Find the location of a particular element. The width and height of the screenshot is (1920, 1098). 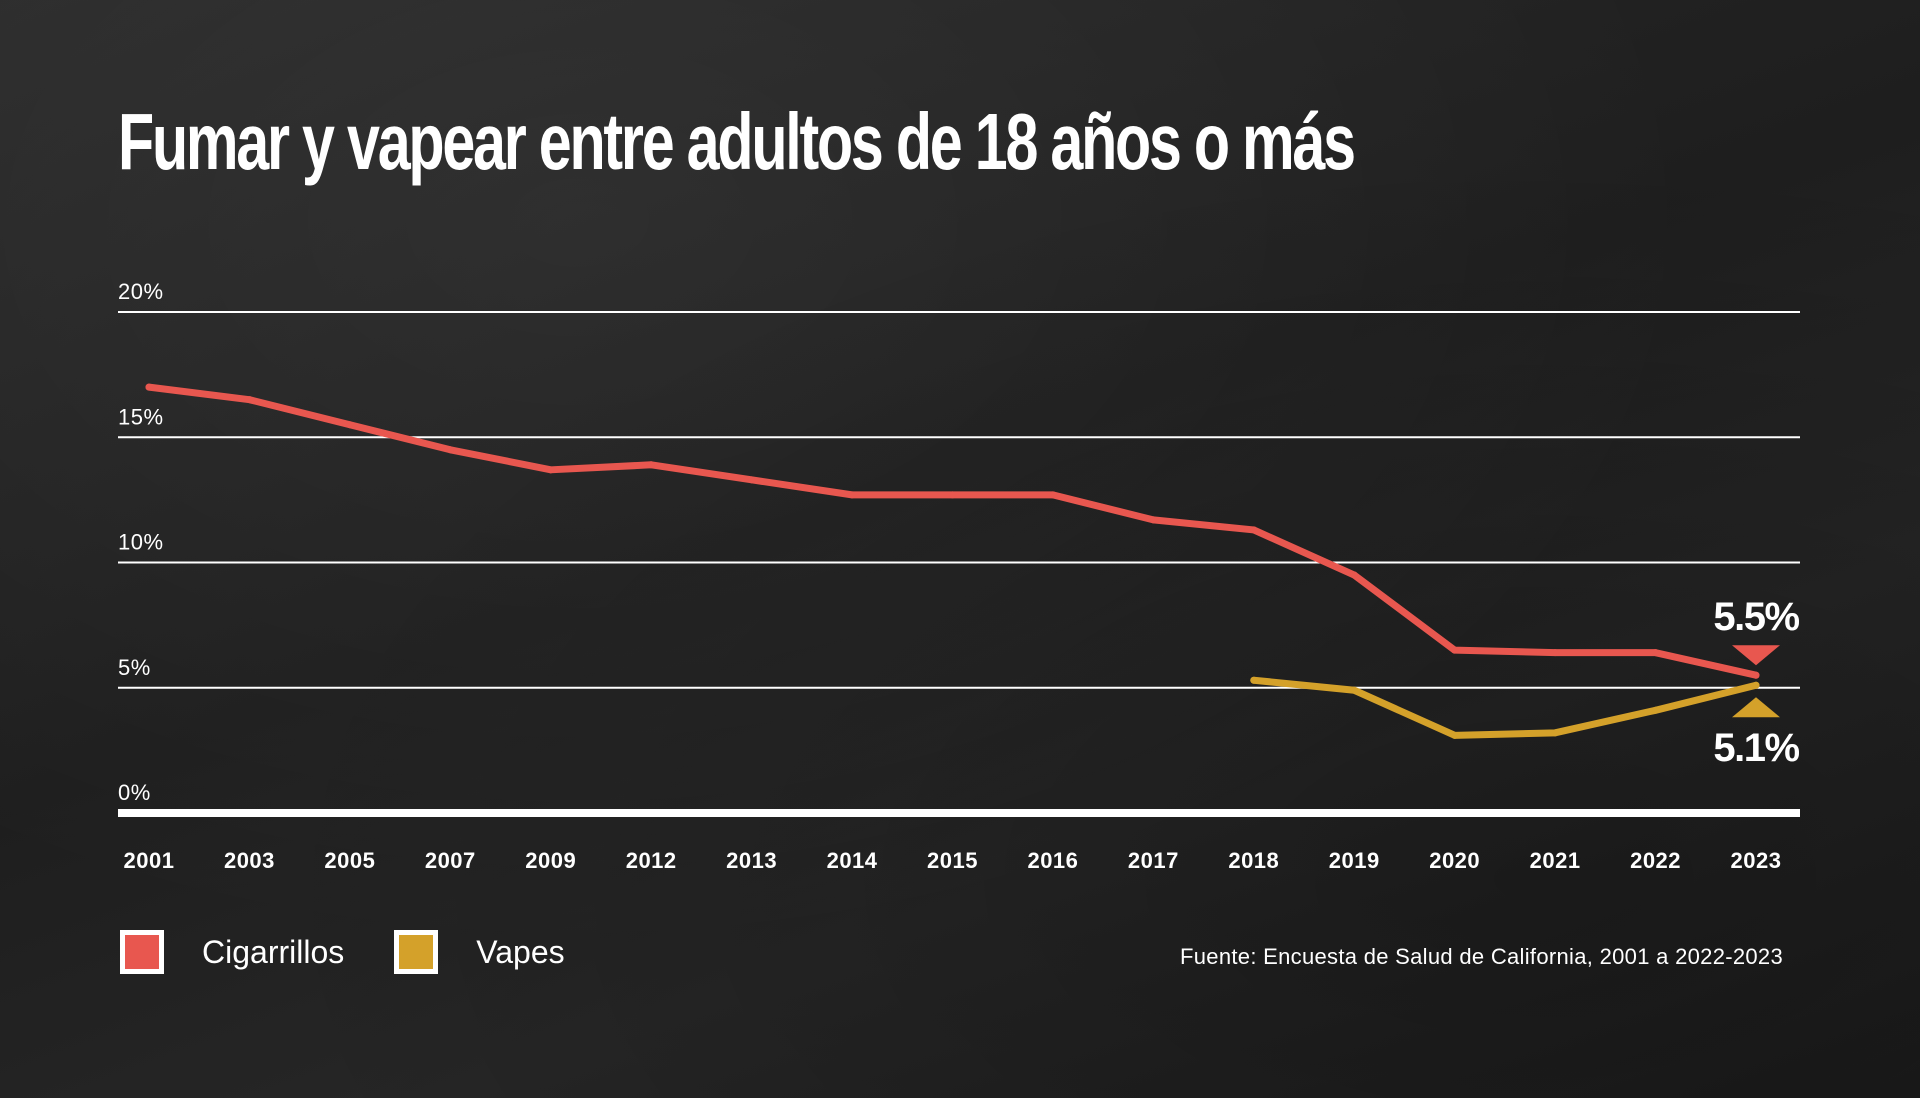

y-axis-ticks: 0% 5% 10% 15% 20% is located at coordinates (141, 542).